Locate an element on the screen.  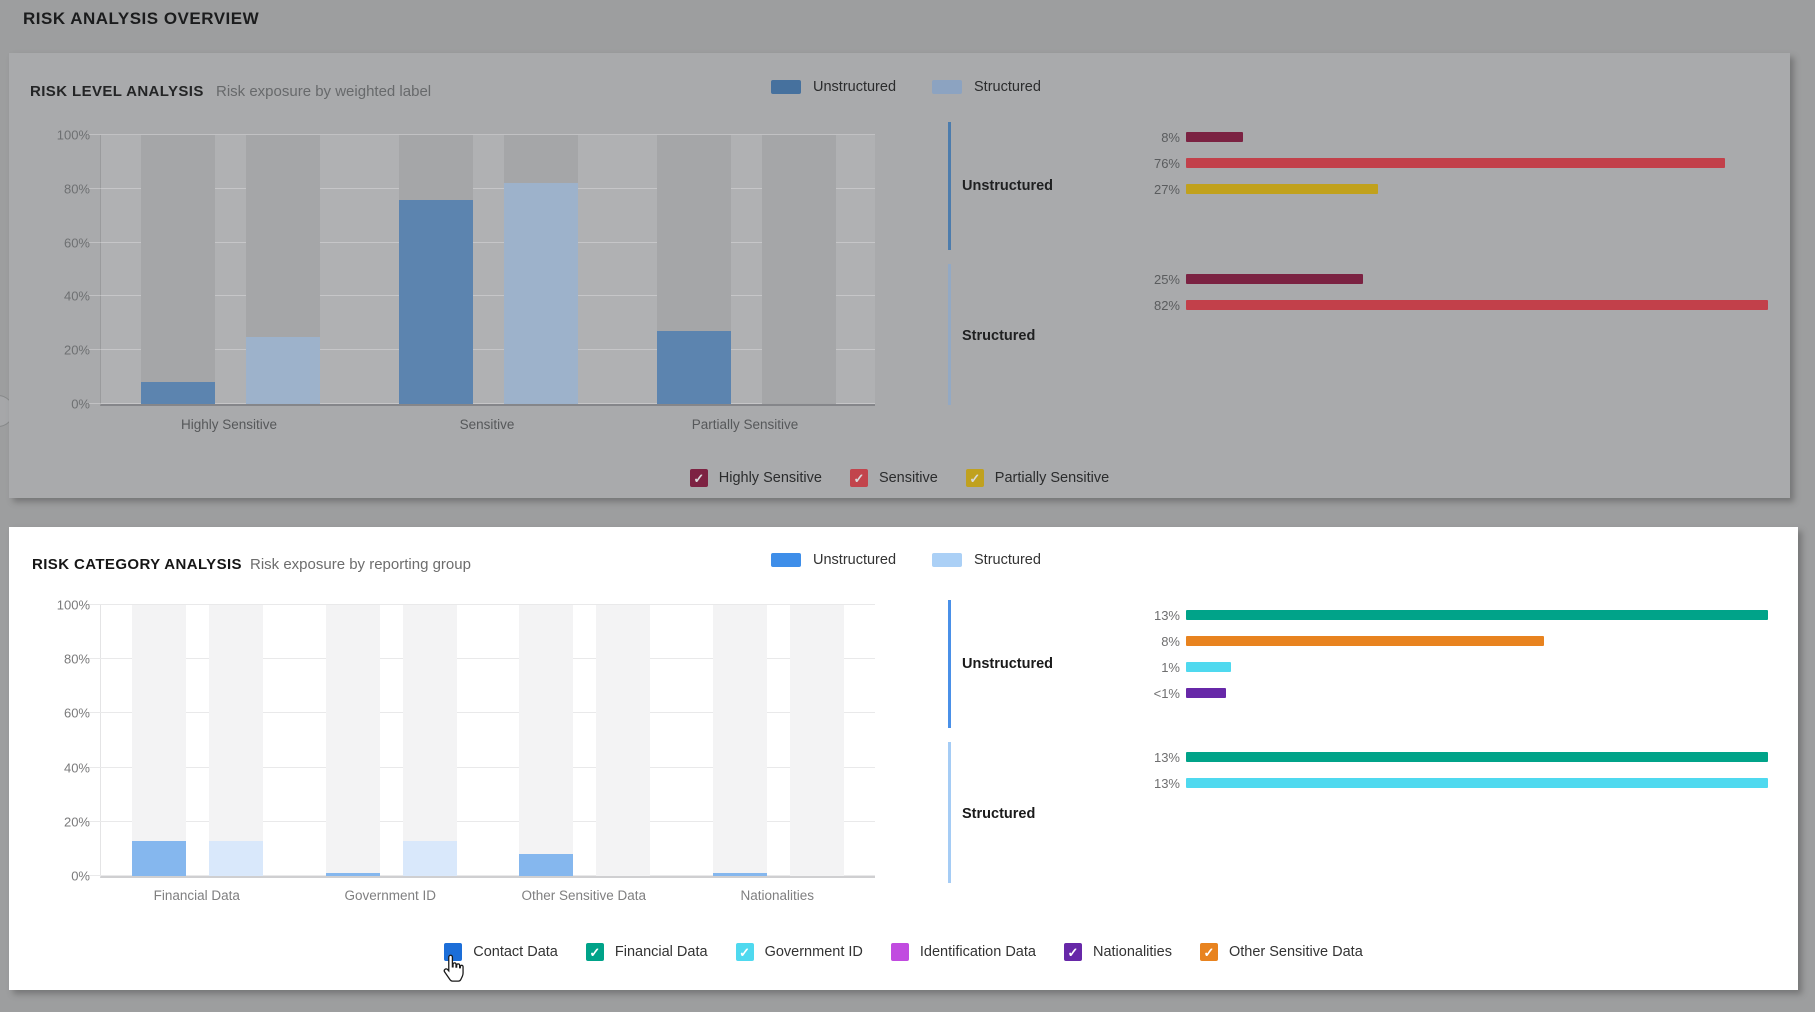
summary-row-bar-government-id is located at coordinates (1208, 667).